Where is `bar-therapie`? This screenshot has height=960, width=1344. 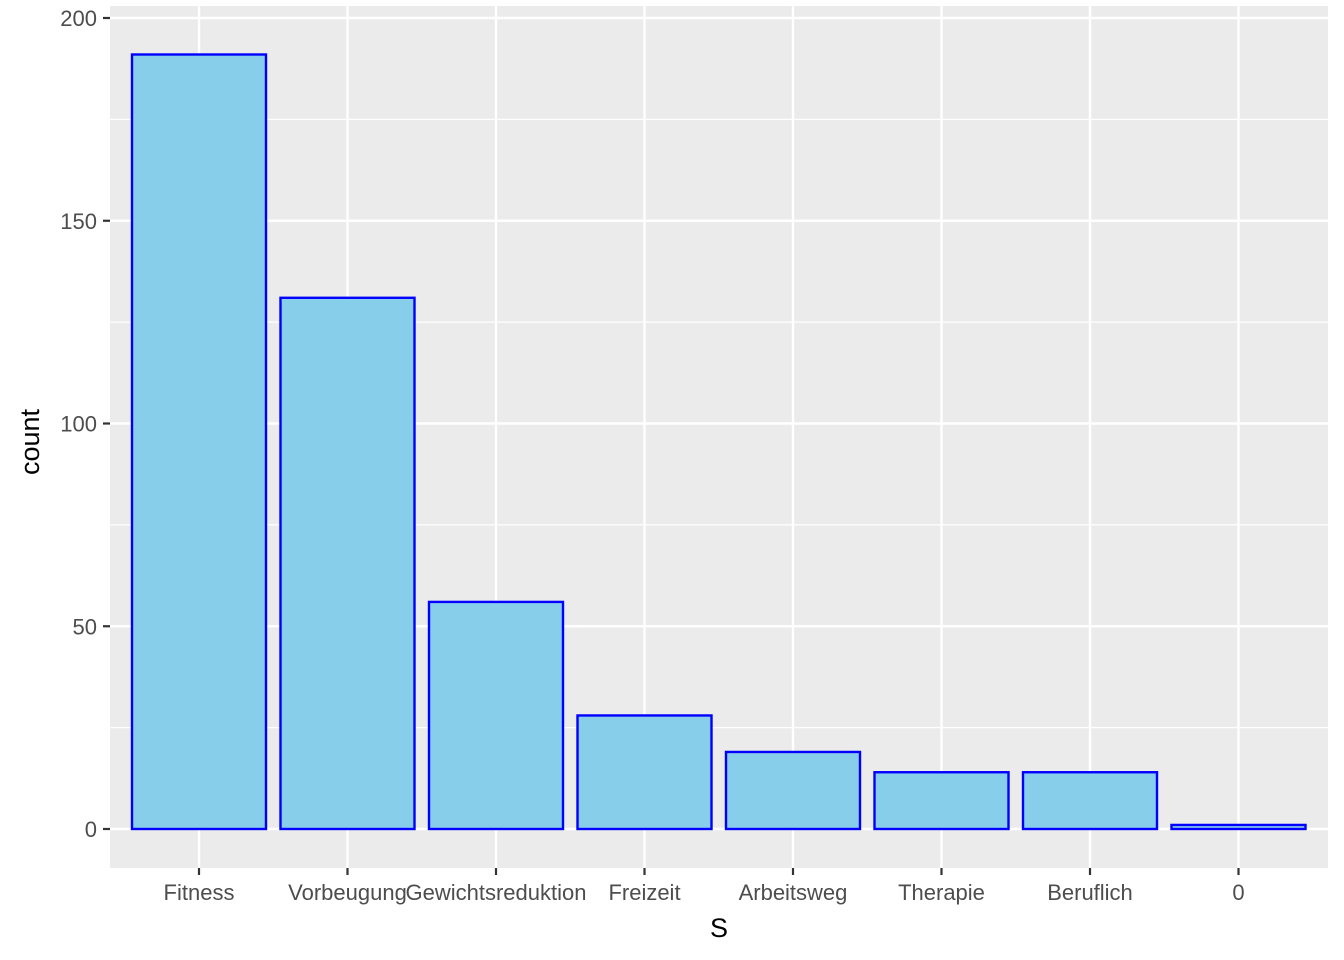
bar-therapie is located at coordinates (941, 801).